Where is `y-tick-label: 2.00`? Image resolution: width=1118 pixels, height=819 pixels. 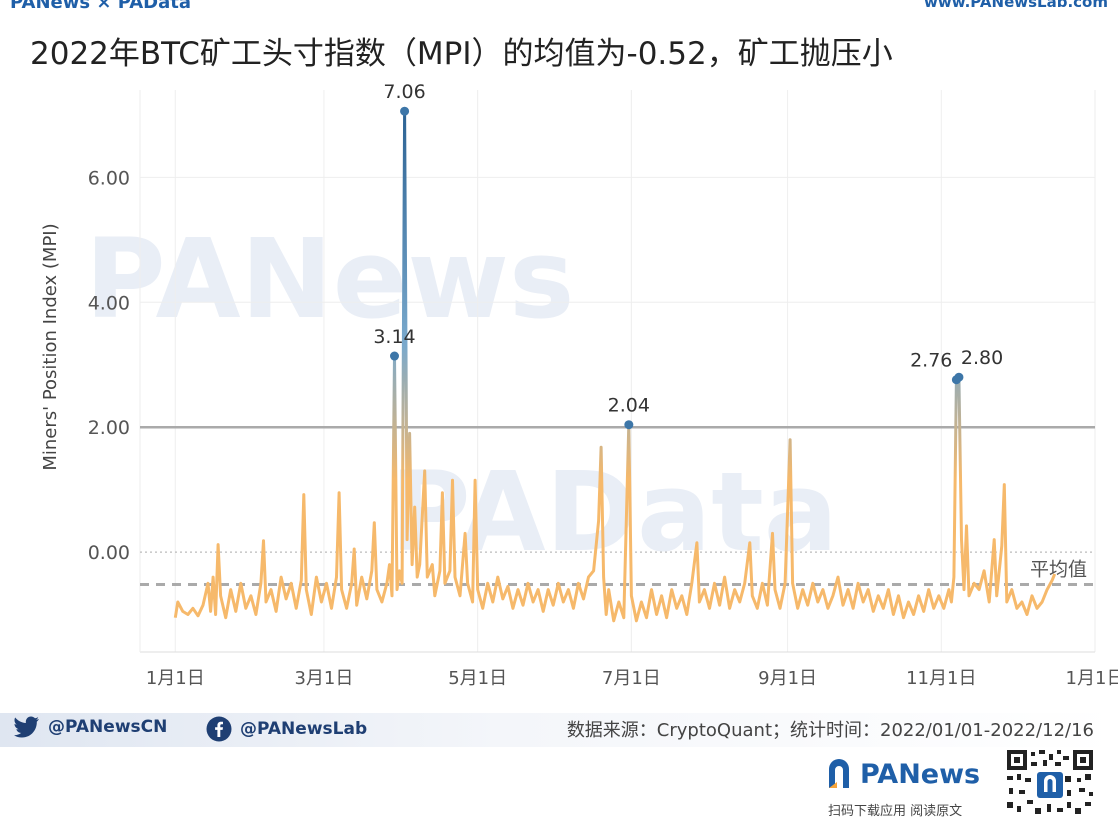
y-tick-label: 2.00 is located at coordinates (109, 428).